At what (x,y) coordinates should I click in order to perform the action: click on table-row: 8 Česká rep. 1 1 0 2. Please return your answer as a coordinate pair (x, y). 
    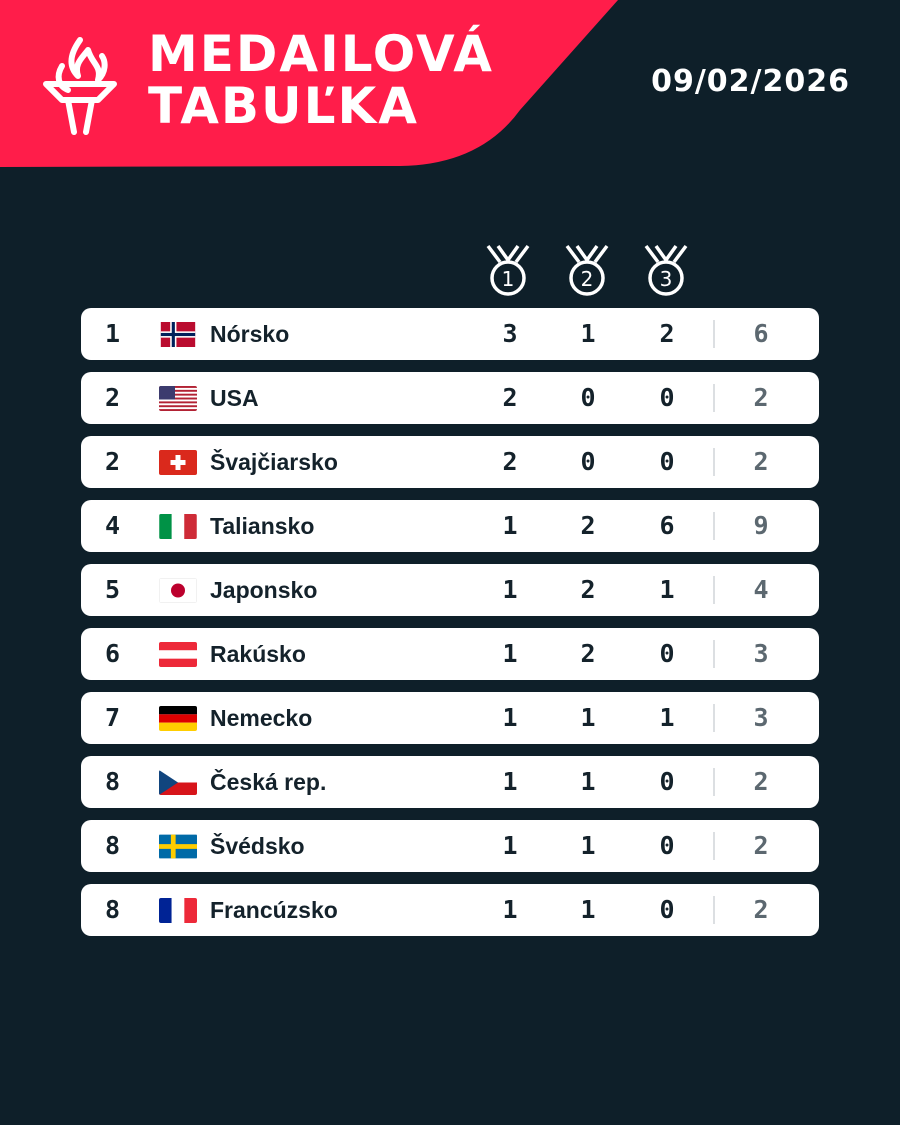
    Looking at the image, I should click on (450, 782).